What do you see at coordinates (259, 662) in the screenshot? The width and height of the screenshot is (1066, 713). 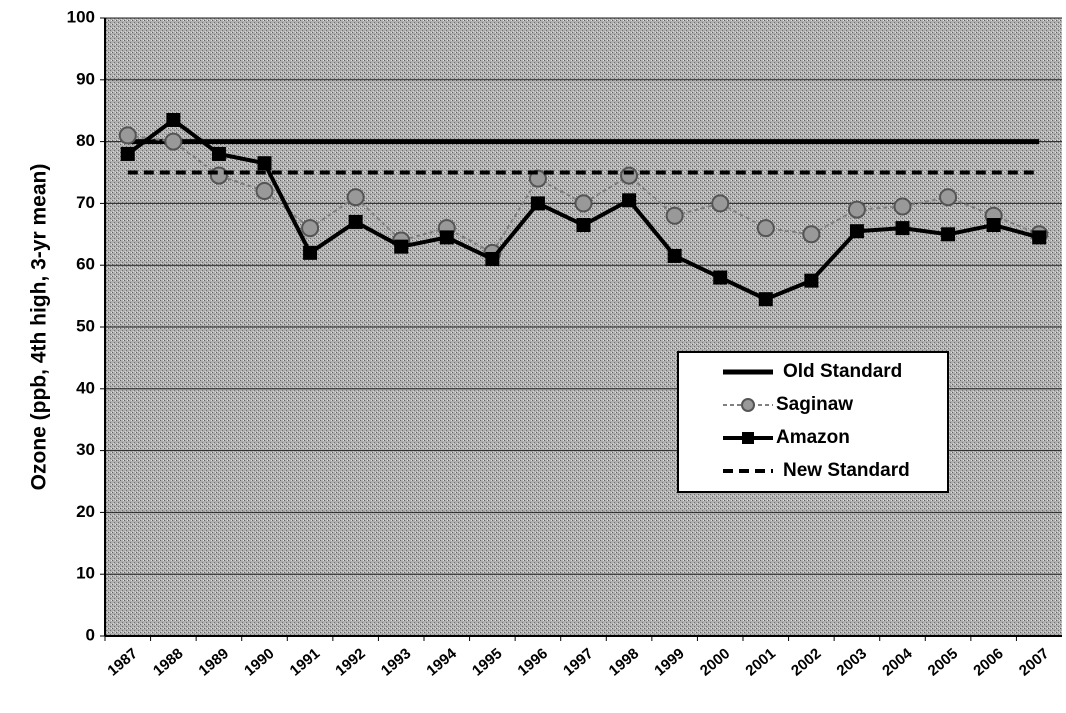 I see `x-tick-label: 1990` at bounding box center [259, 662].